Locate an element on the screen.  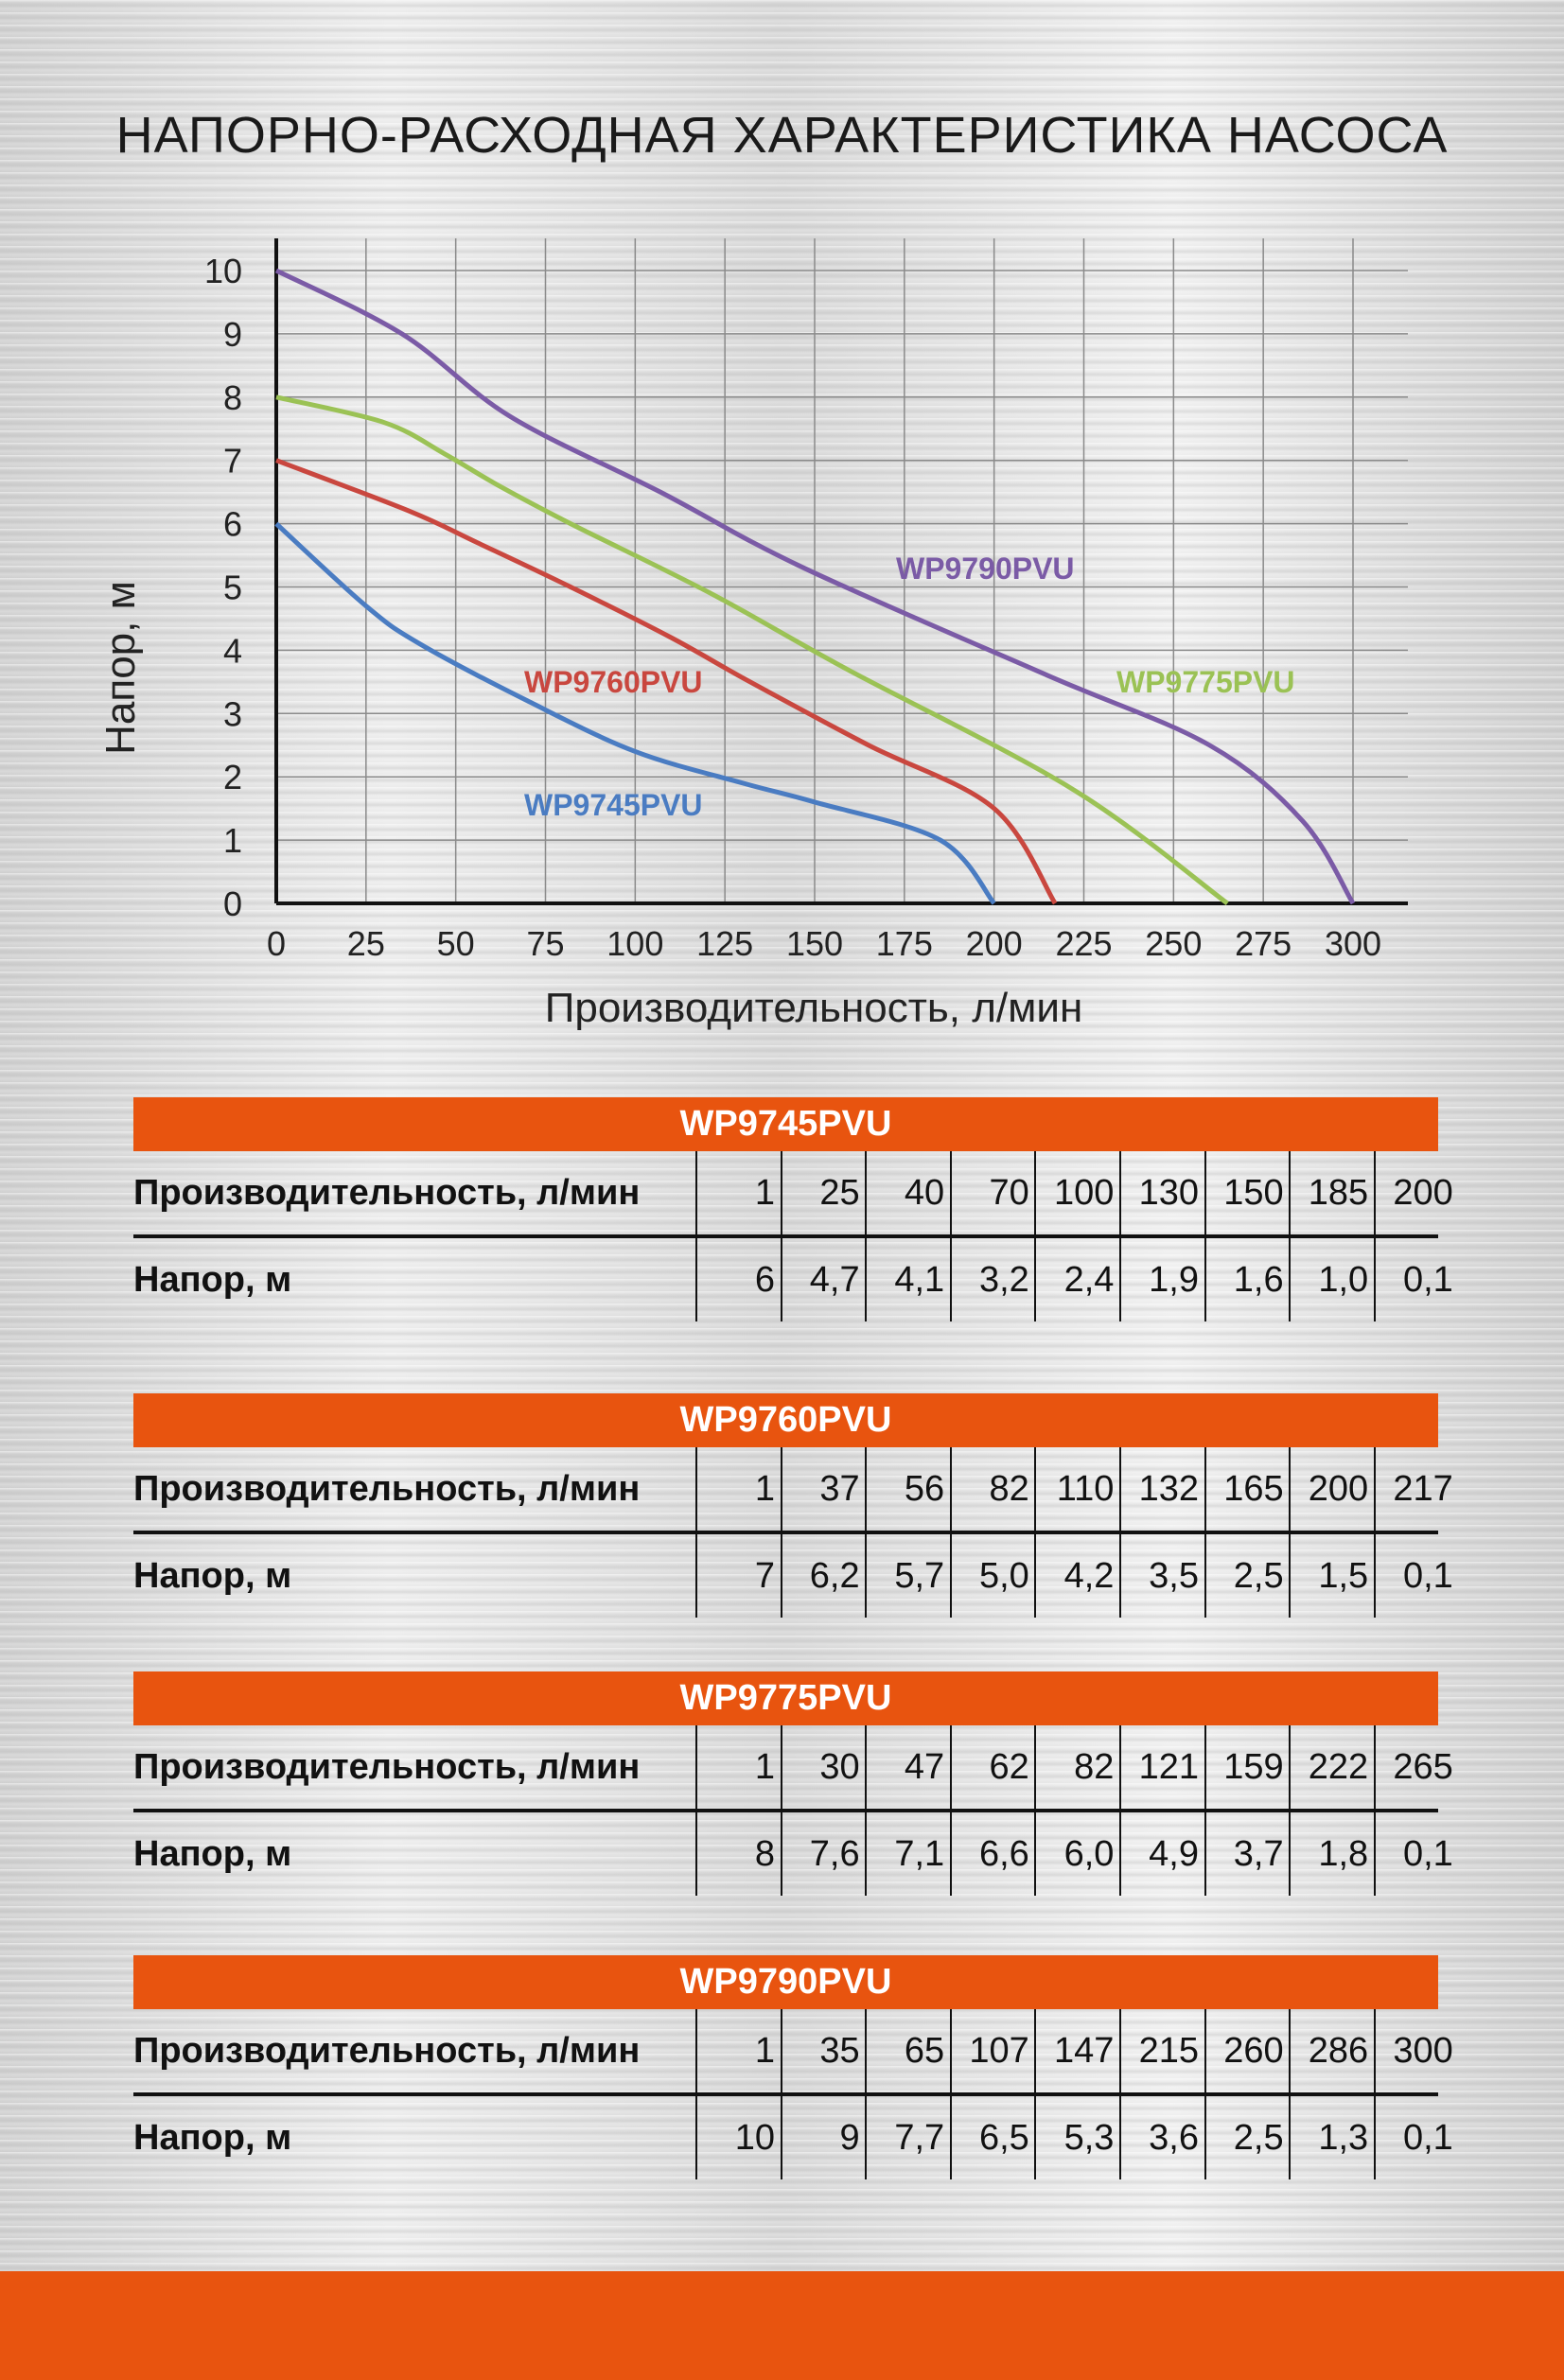
table-cell: 217 is located at coordinates (1415, 1489).